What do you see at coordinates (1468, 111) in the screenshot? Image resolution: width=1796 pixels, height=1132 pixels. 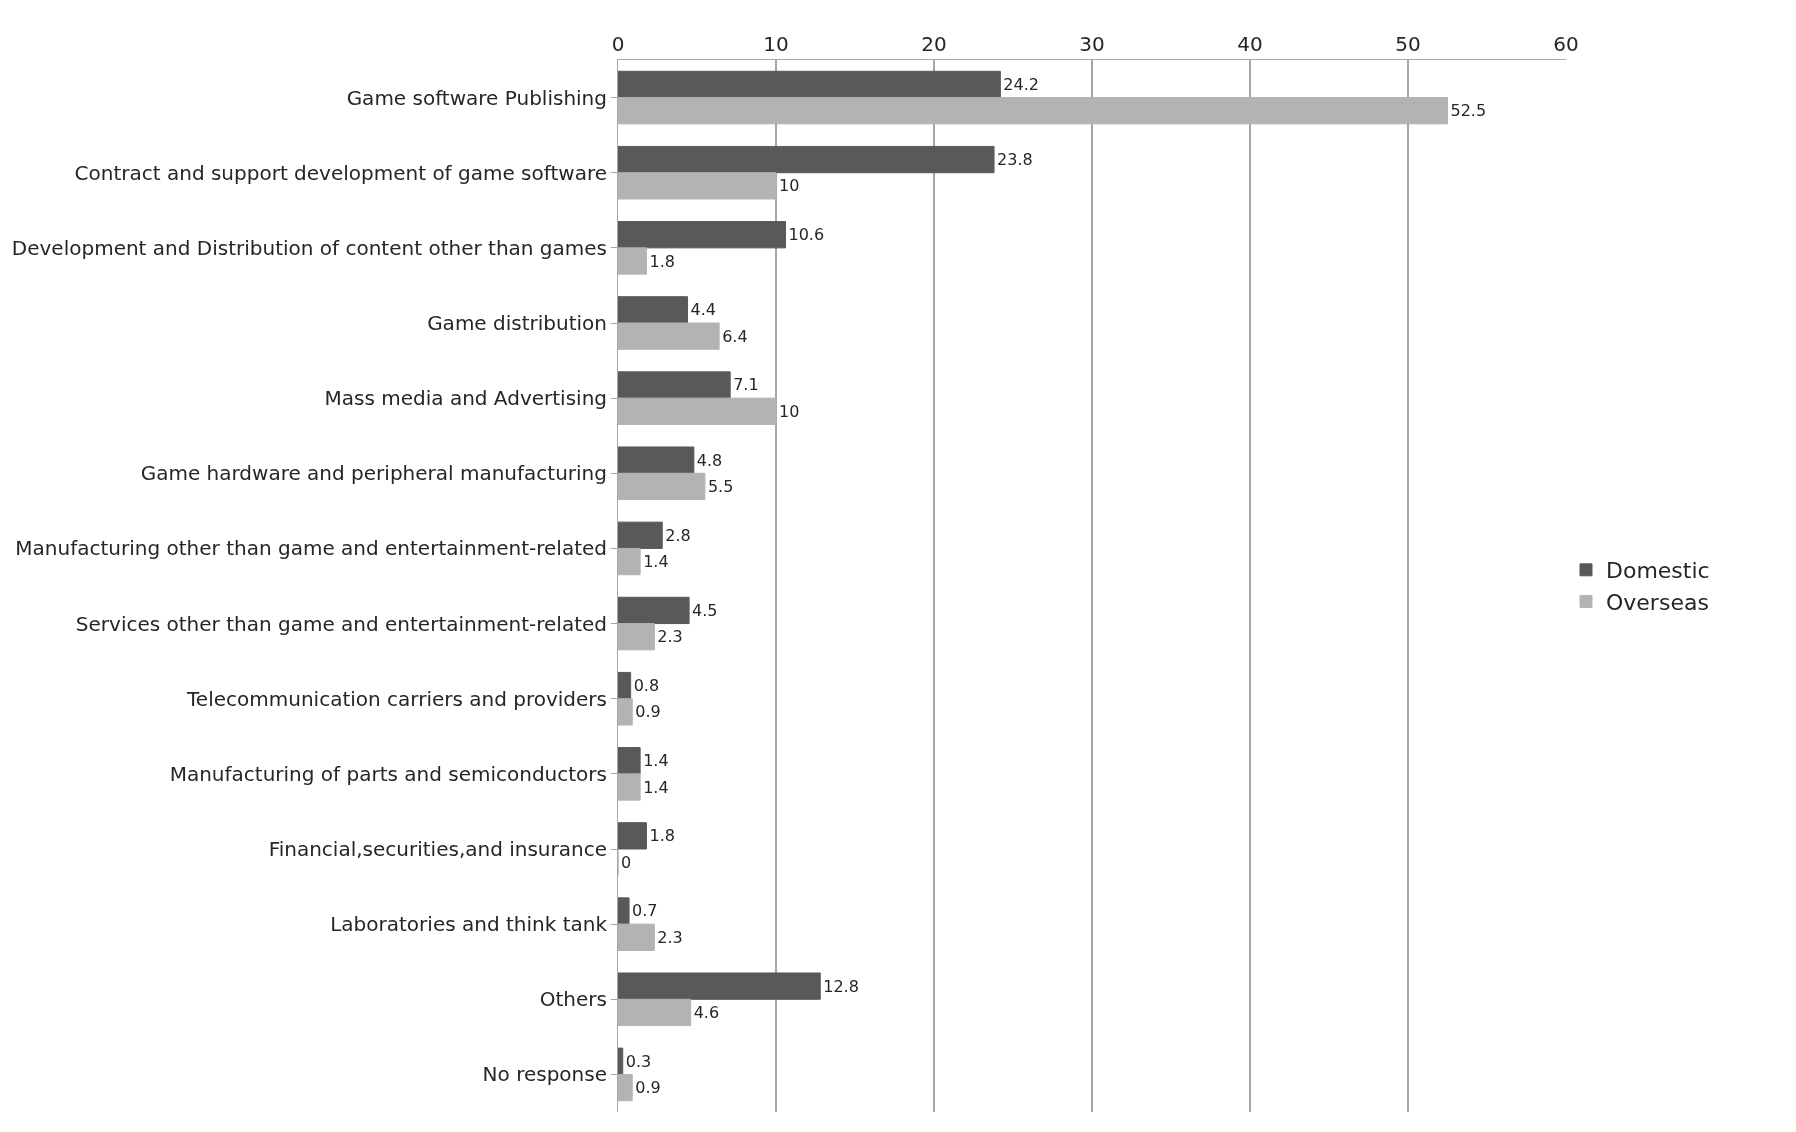 I see `data-label: 52.5` at bounding box center [1468, 111].